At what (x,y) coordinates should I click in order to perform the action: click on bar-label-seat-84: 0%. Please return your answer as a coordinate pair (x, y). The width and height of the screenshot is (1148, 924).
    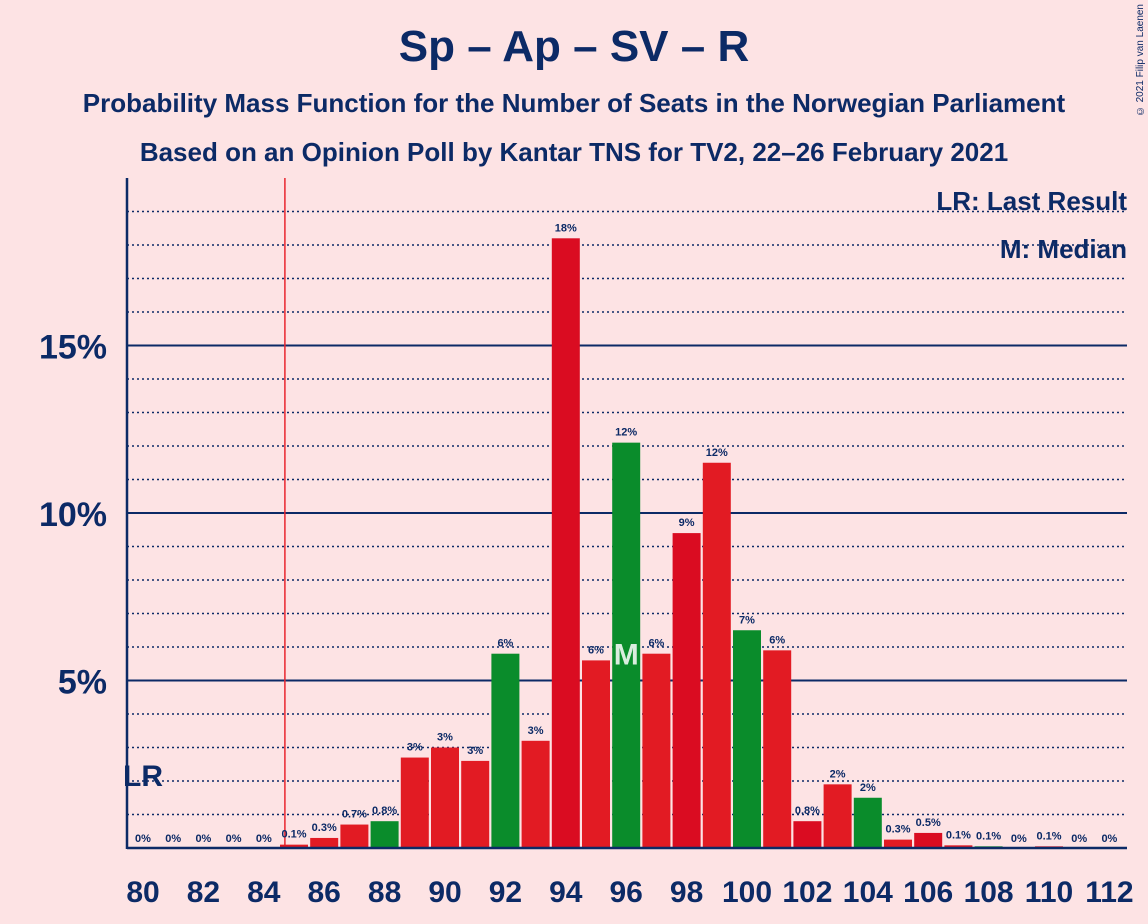
    Looking at the image, I should click on (264, 839).